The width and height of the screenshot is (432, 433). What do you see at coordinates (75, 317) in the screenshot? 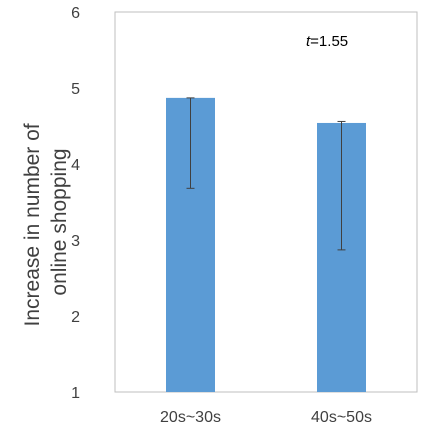
I see `y-tick-label-2: 2` at bounding box center [75, 317].